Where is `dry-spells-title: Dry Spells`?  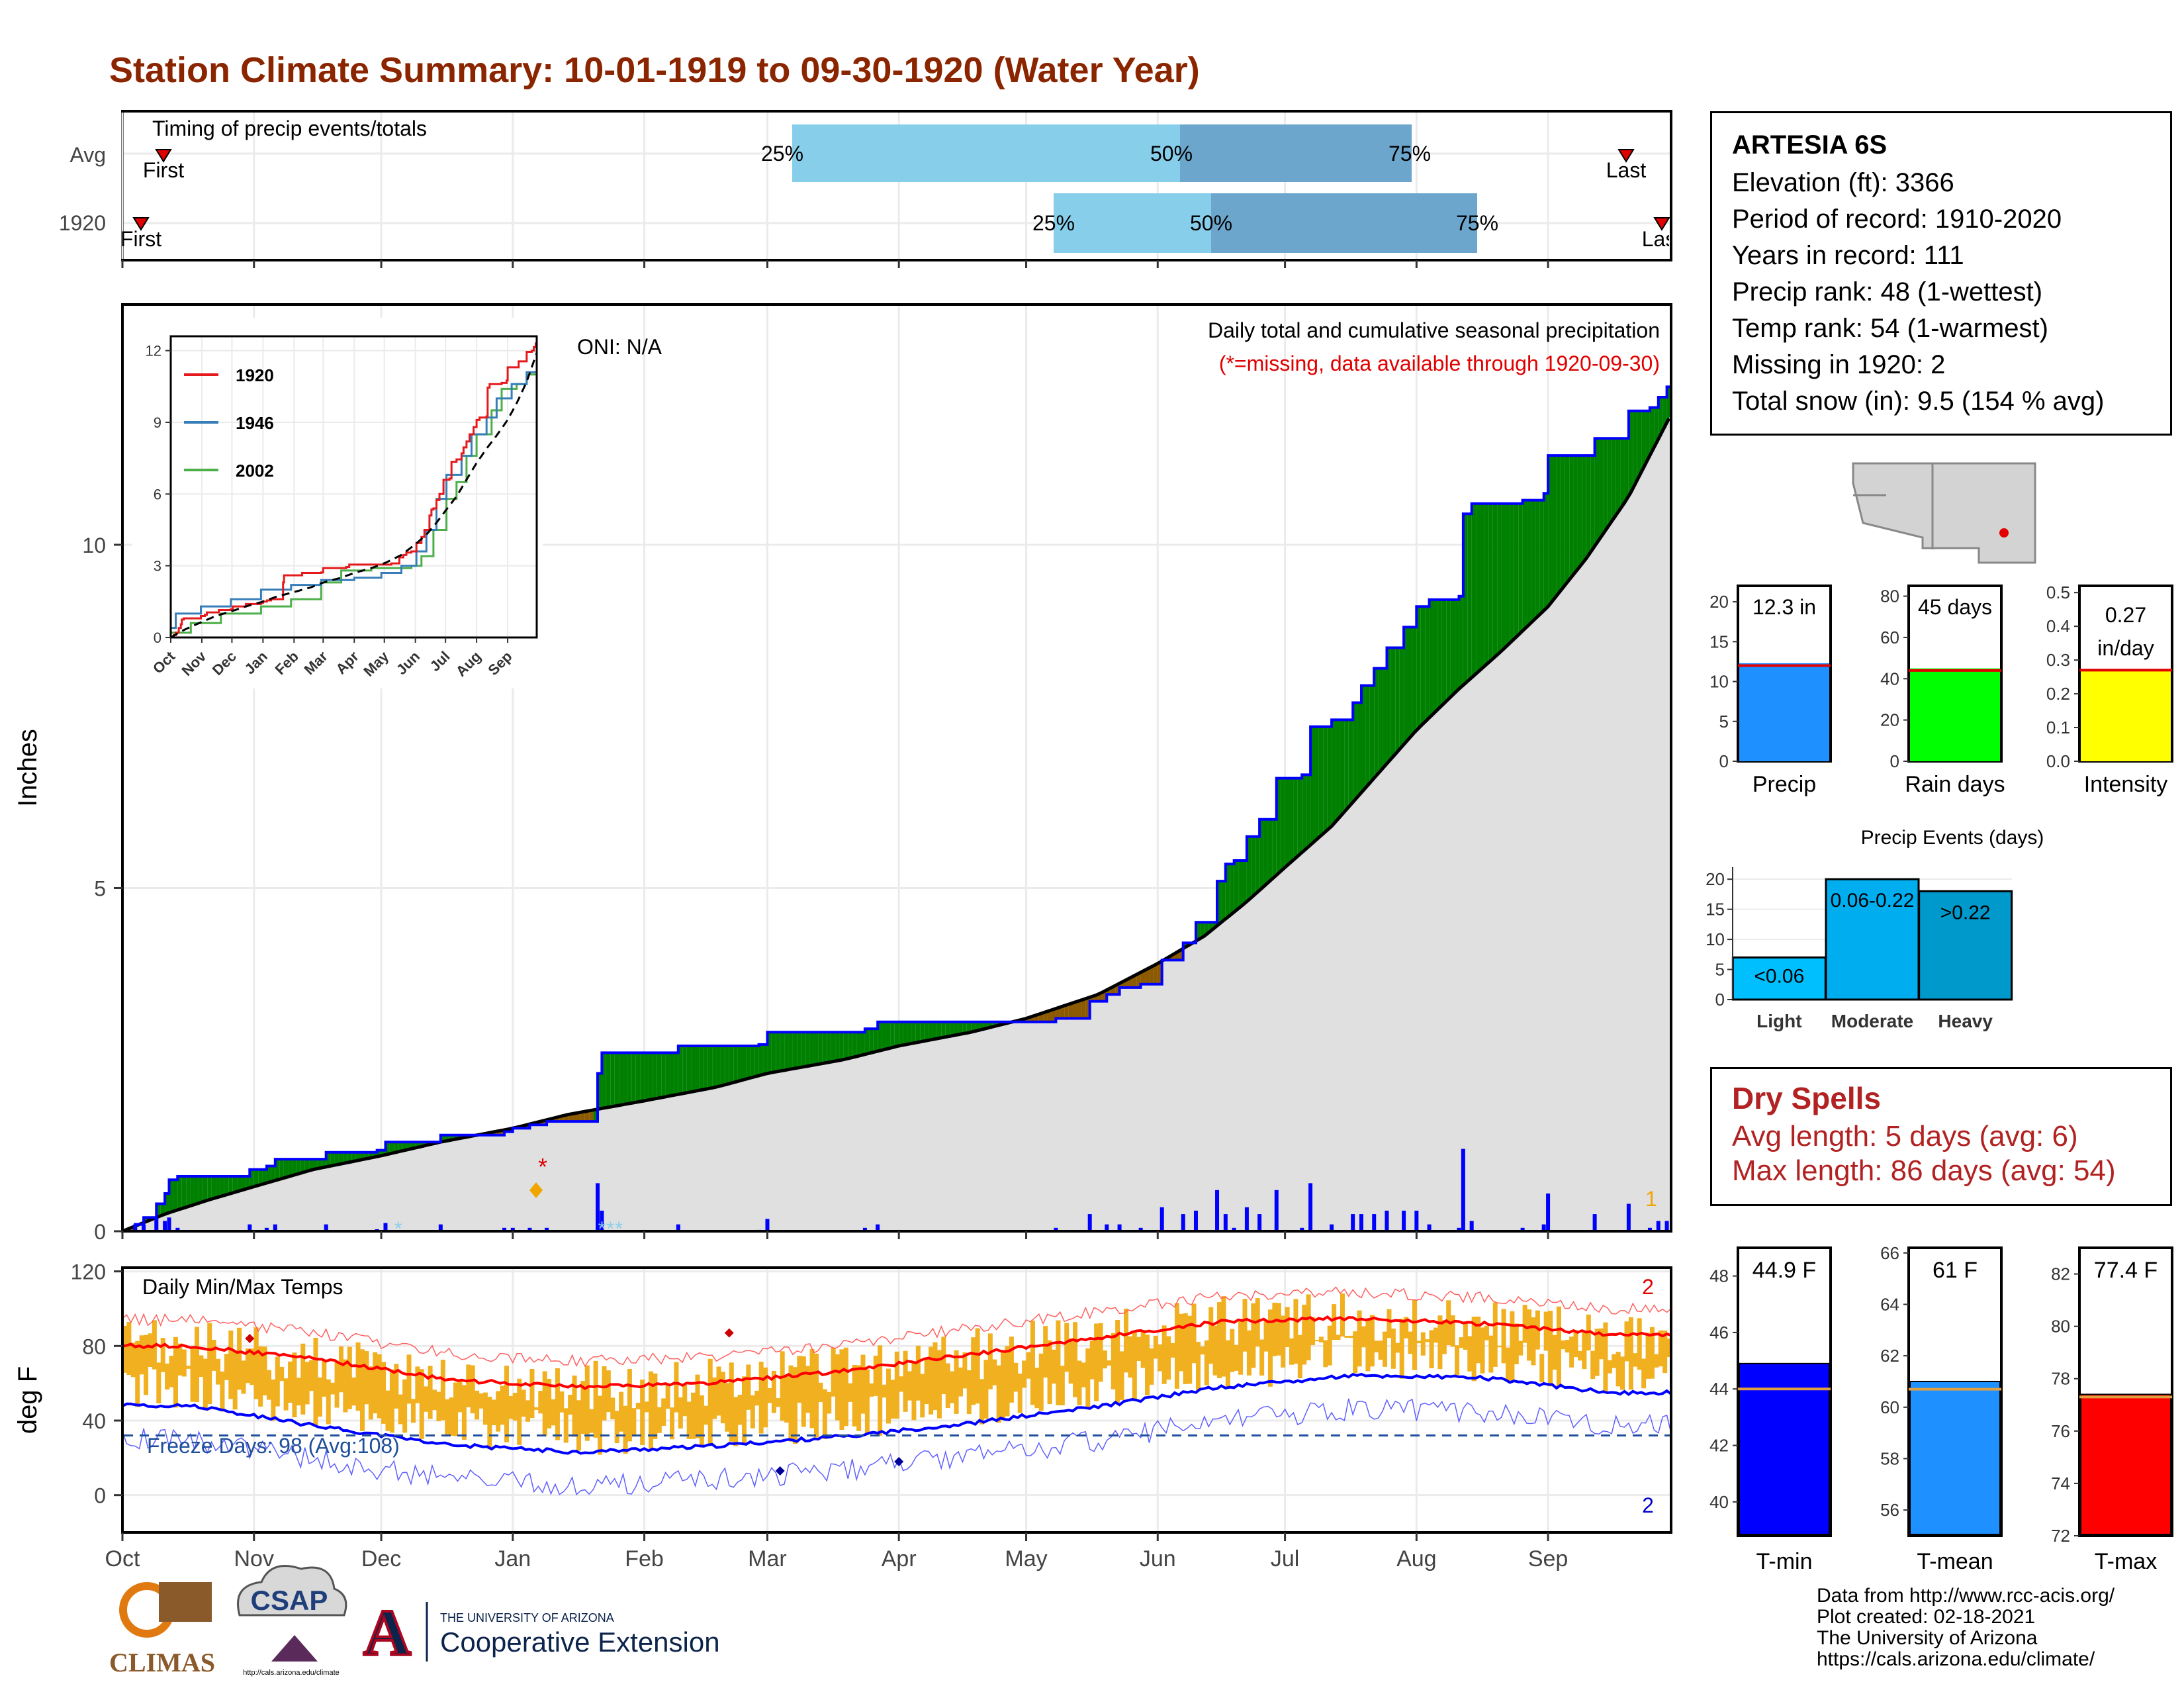 dry-spells-title: Dry Spells is located at coordinates (1806, 1098).